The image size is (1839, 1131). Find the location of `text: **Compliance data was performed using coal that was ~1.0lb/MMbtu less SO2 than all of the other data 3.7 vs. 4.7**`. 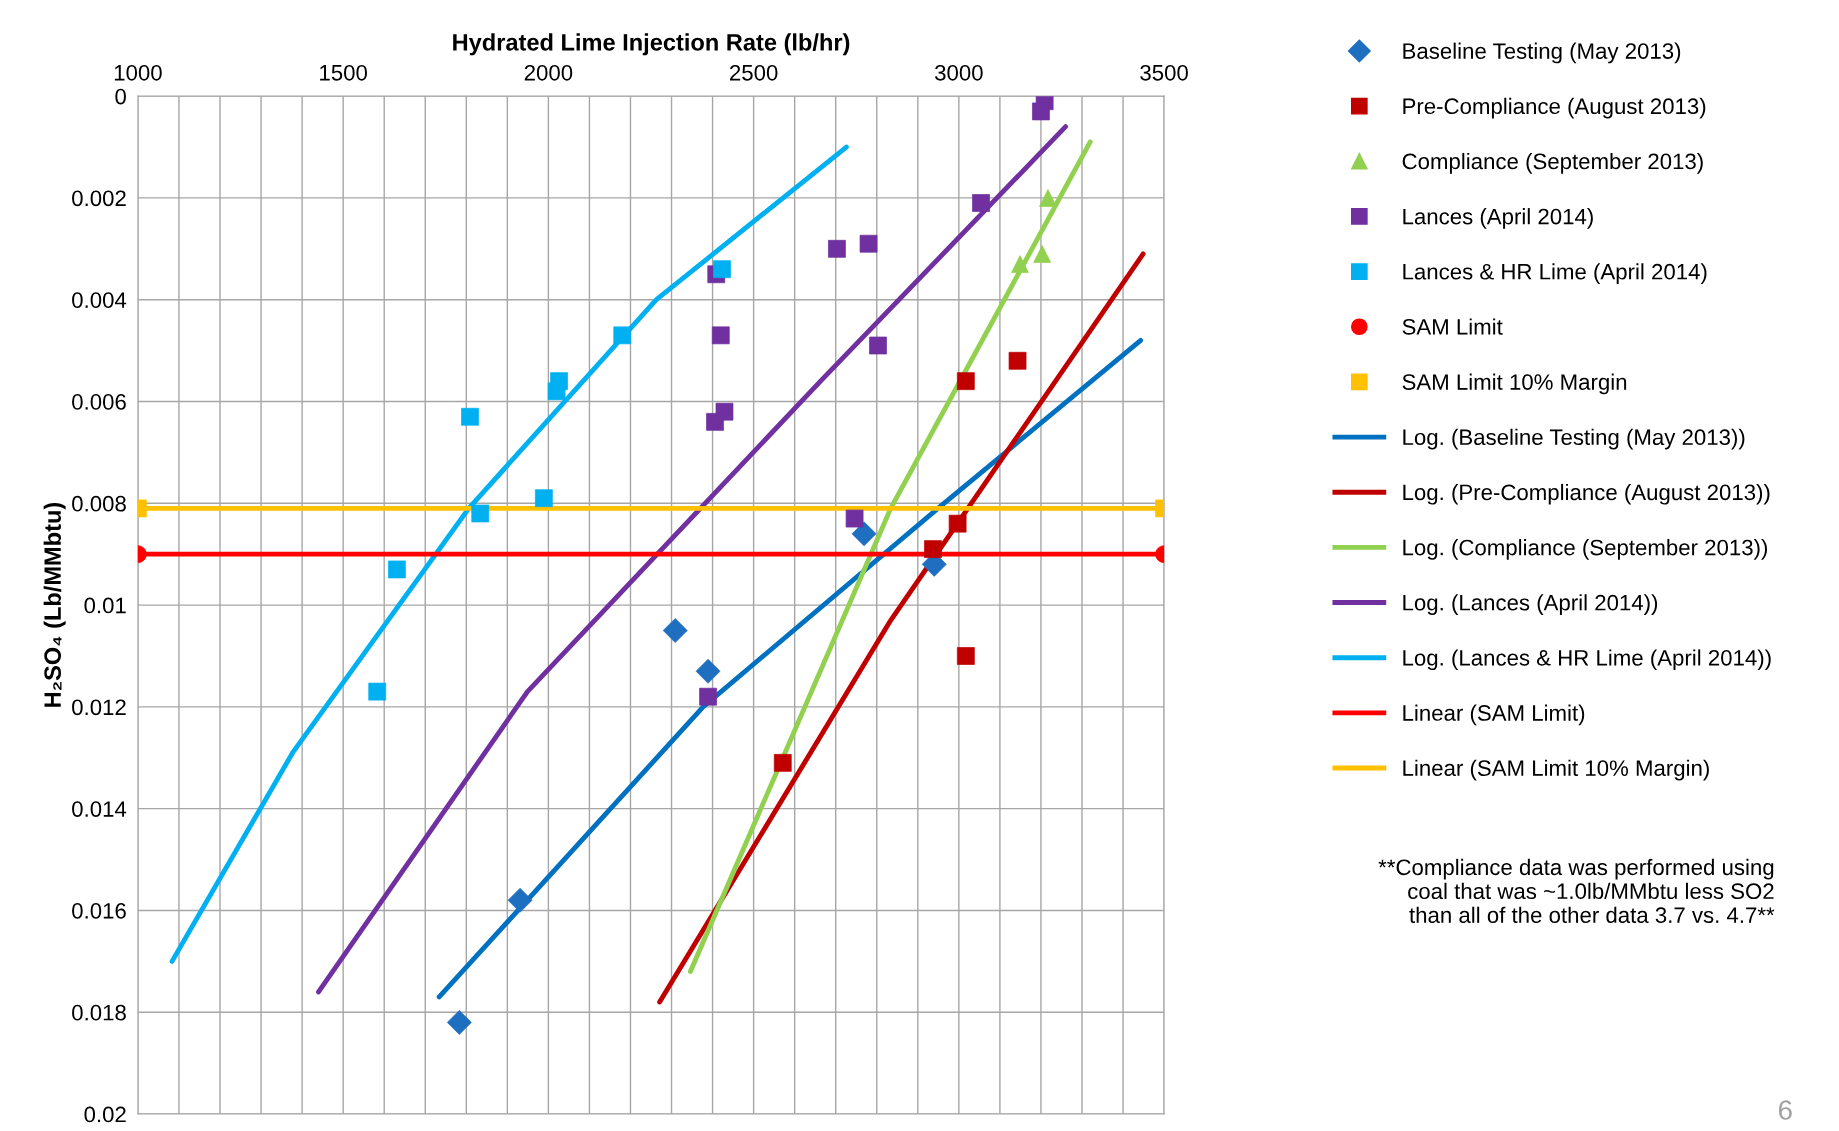

text: **Compliance data was performed using coal that was ~1.0lb/MMbtu less SO2 than all of the other data 3.7 vs. 4.7** is located at coordinates (1576, 891).